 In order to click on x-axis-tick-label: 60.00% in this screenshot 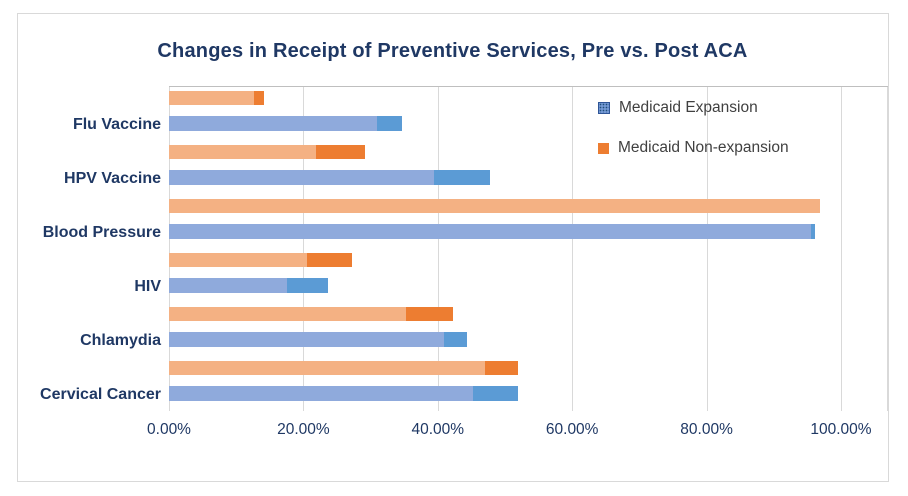, I will do `click(572, 429)`.